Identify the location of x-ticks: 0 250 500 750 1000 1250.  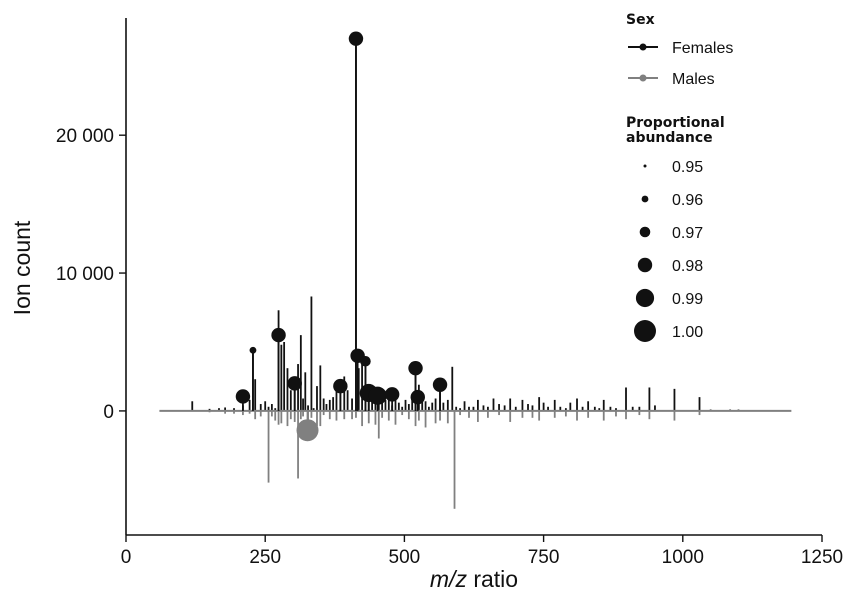
(482, 551).